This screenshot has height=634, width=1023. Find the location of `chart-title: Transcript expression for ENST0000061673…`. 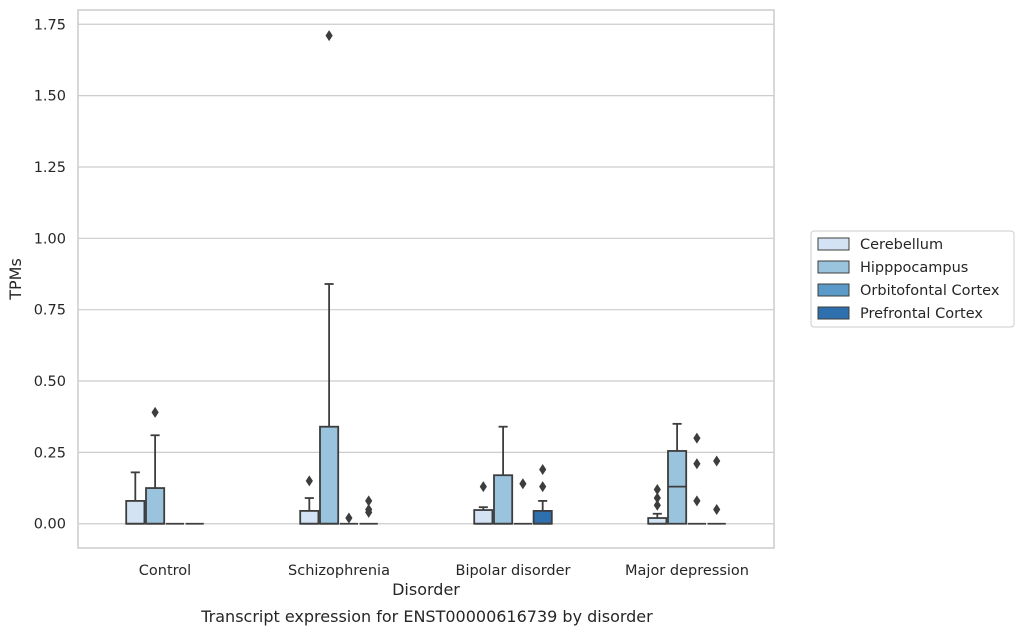

chart-title: Transcript expression for ENST0000061673… is located at coordinates (426, 616).